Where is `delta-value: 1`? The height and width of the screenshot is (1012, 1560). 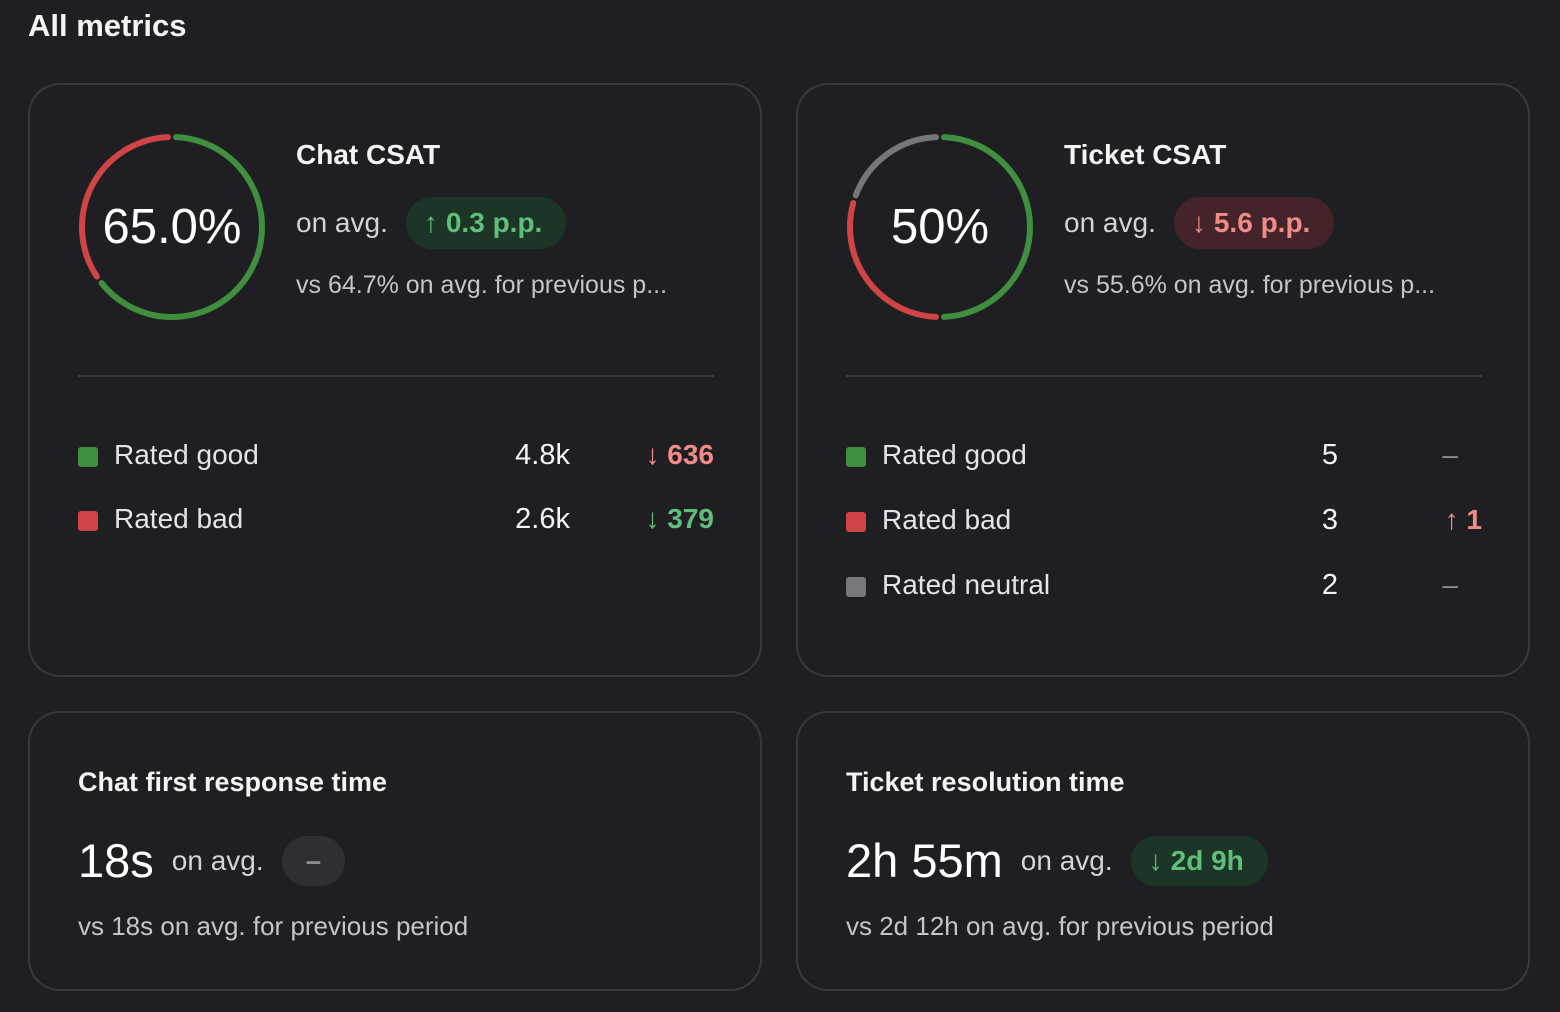 delta-value: 1 is located at coordinates (1474, 519).